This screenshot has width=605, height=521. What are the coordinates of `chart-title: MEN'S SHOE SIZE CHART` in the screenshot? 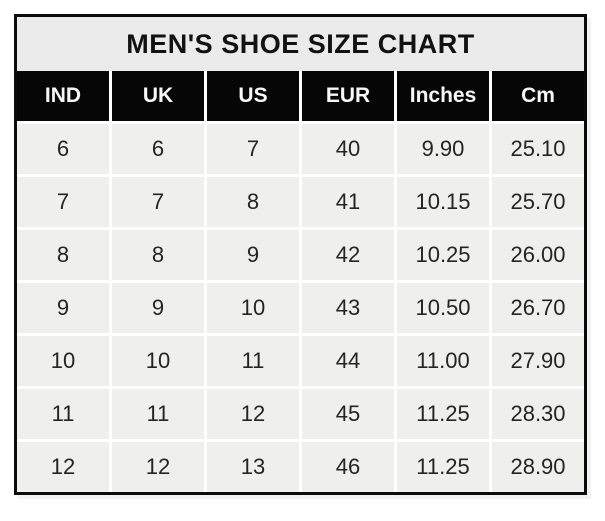 It's located at (300, 44).